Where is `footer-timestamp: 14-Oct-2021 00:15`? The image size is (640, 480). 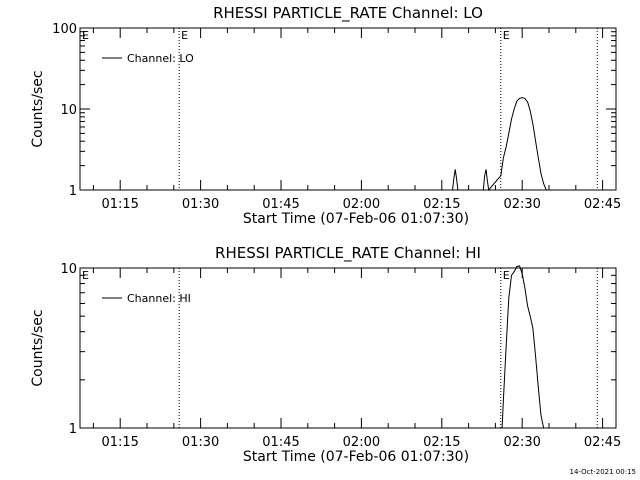 footer-timestamp: 14-Oct-2021 00:15 is located at coordinates (603, 472).